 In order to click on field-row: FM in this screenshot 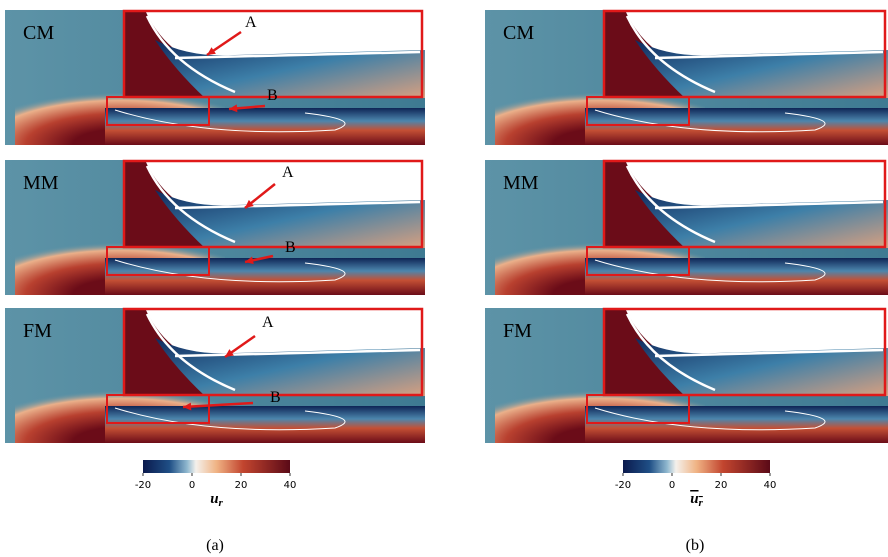, I will do `click(686, 375)`.